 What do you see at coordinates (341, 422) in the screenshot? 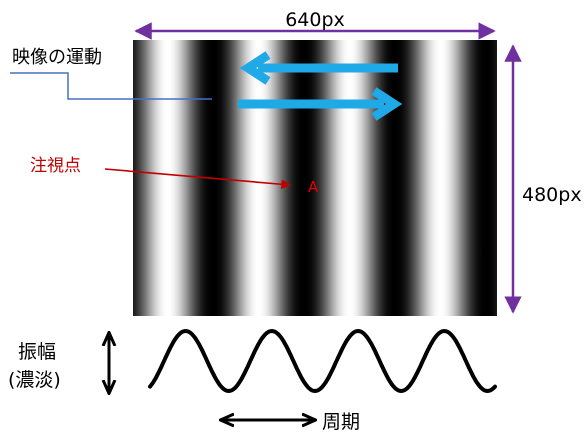
I see `period-label: 周期` at bounding box center [341, 422].